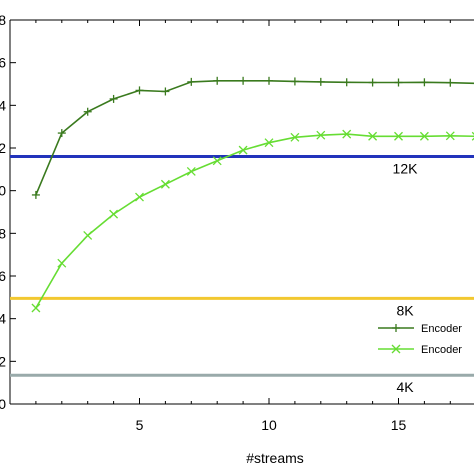  What do you see at coordinates (405, 387) in the screenshot?
I see `reference-line-label: 4K` at bounding box center [405, 387].